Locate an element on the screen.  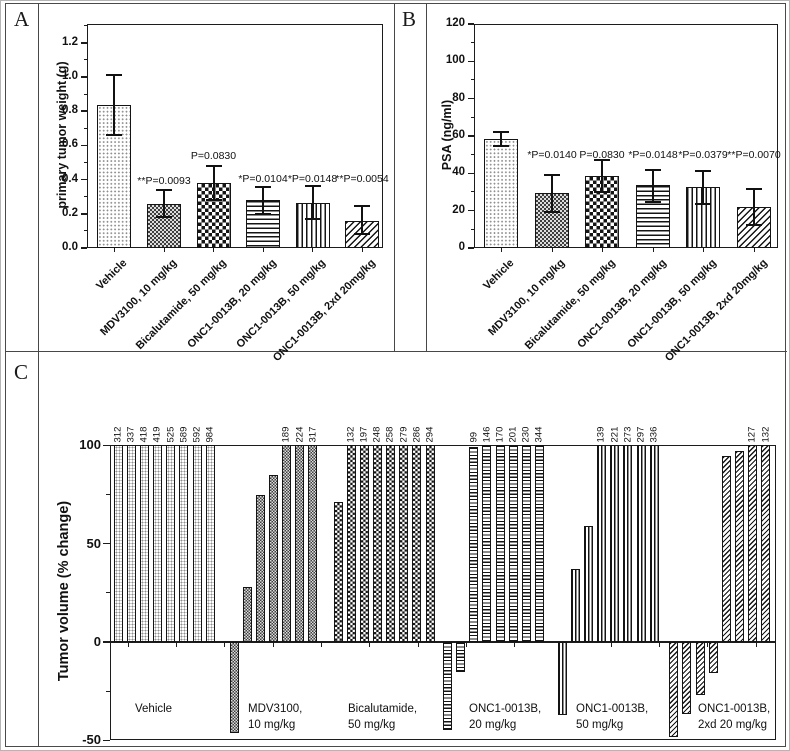
label-column-divider-left is located at coordinates (38, 375).